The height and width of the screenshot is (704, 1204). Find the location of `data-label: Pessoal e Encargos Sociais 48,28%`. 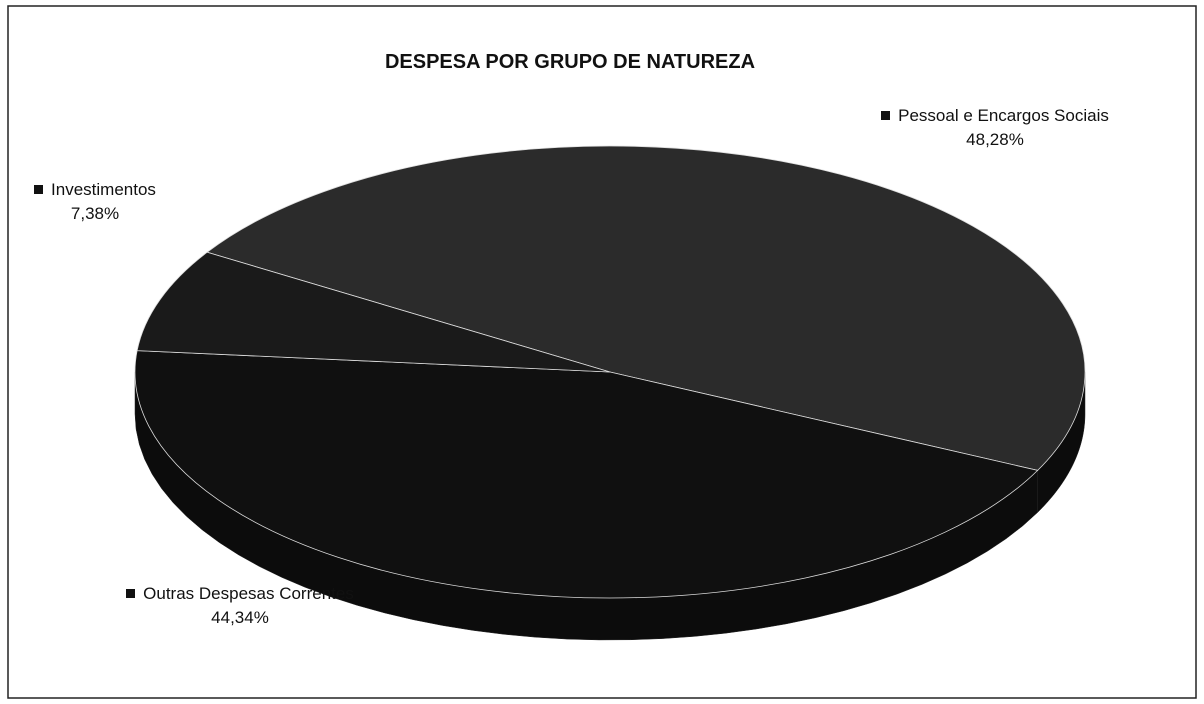

data-label: Pessoal e Encargos Sociais 48,28% is located at coordinates (995, 128).